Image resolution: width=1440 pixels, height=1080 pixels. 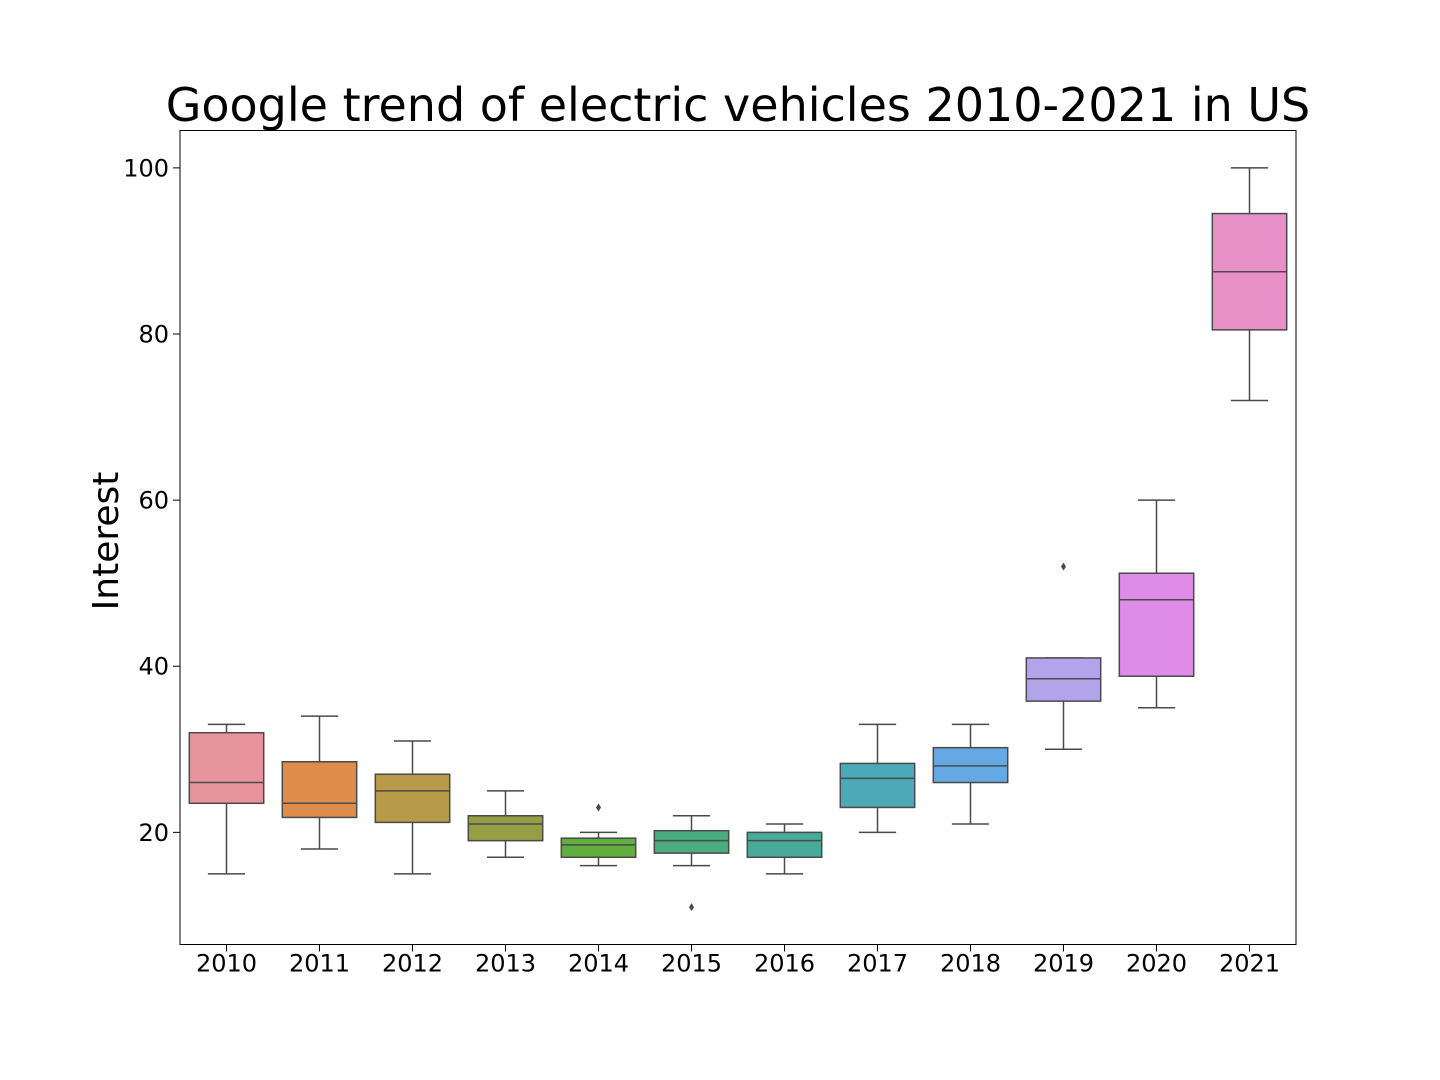 I want to click on y-axis-ticks: 20 40 60 80 100, so click(x=151, y=500).